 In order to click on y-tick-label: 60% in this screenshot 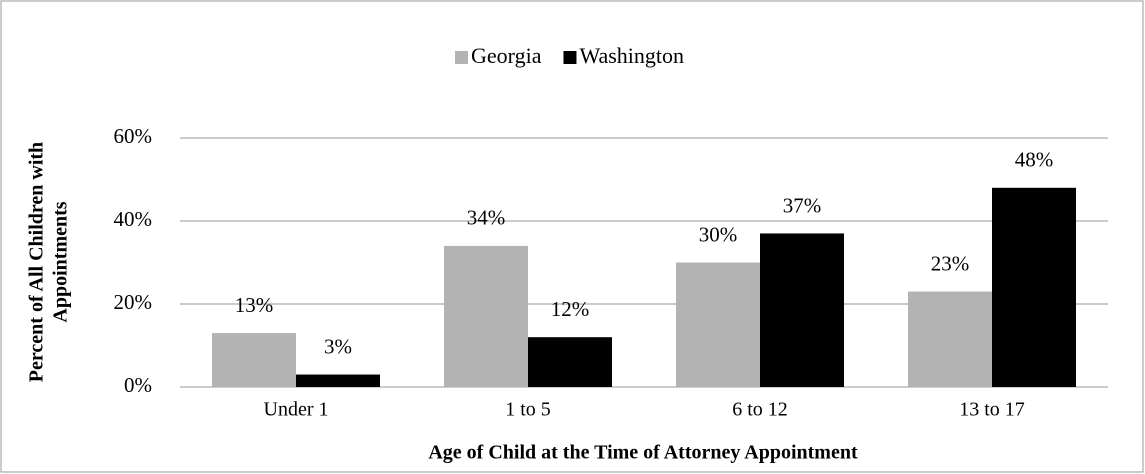, I will do `click(133, 136)`.